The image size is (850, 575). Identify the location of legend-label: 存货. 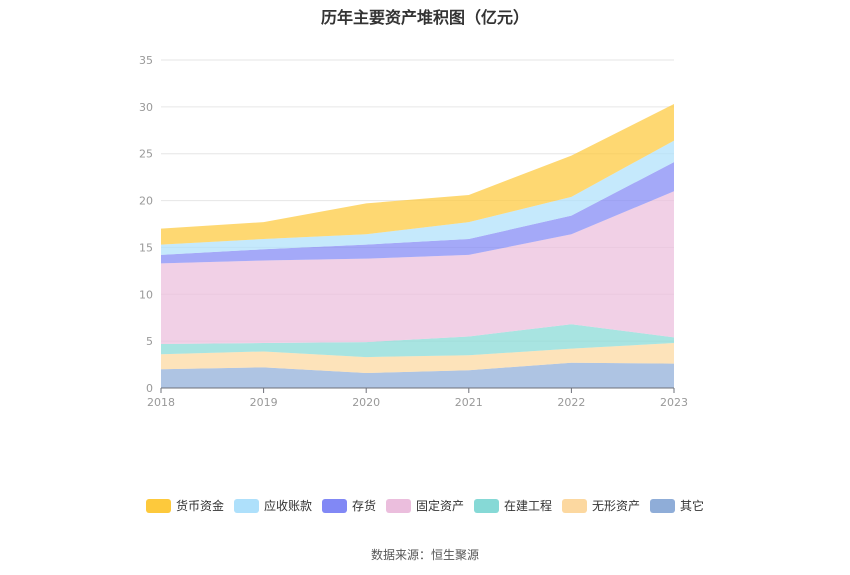
(364, 505).